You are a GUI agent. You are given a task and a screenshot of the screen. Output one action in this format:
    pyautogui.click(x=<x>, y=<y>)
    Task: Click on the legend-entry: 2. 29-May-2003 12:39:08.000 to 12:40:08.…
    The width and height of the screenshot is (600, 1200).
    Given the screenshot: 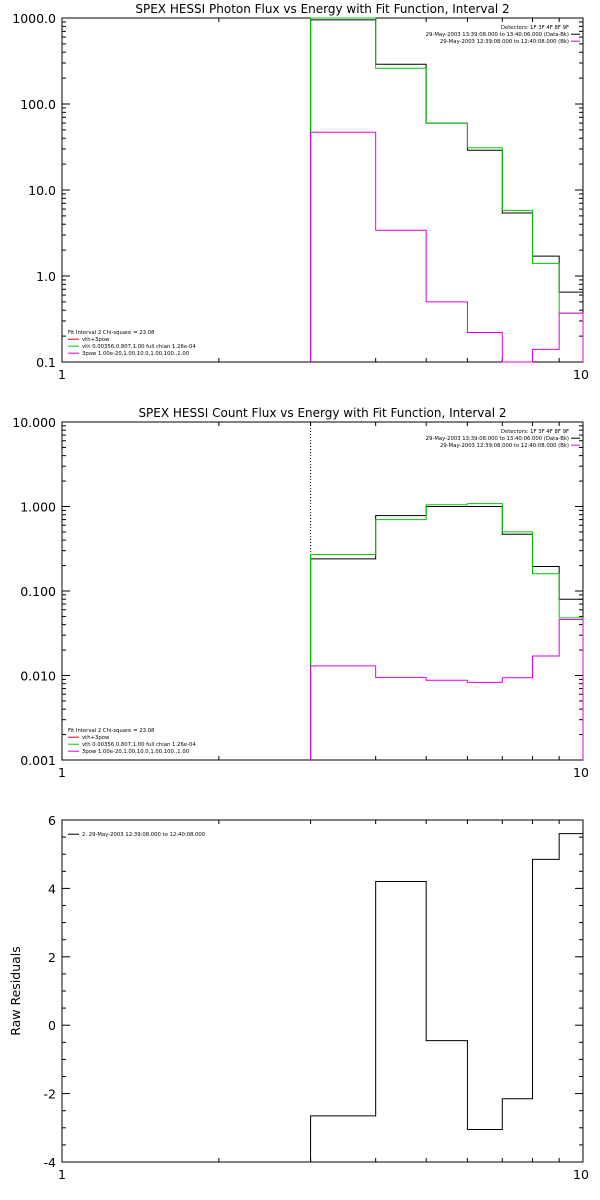 What is the action you would take?
    pyautogui.click(x=144, y=835)
    